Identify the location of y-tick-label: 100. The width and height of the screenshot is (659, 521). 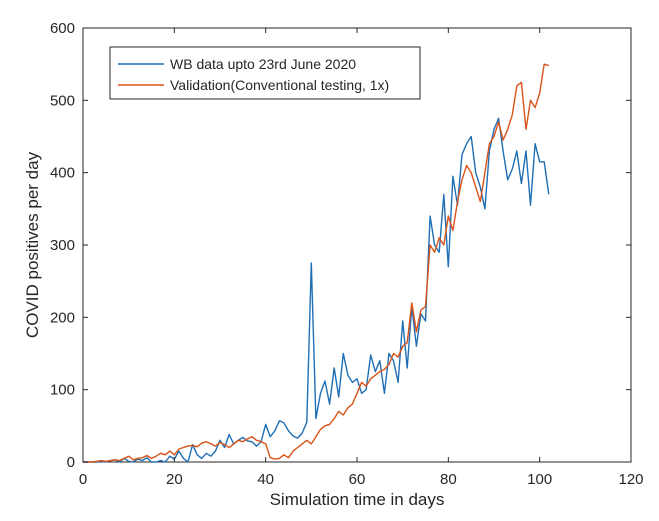
(62, 390).